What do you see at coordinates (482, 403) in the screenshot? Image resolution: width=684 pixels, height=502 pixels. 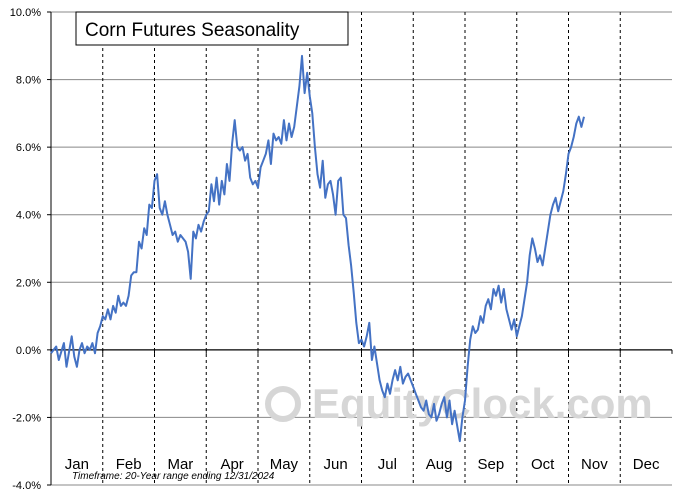 I see `watermark-text: EquityClock.com` at bounding box center [482, 403].